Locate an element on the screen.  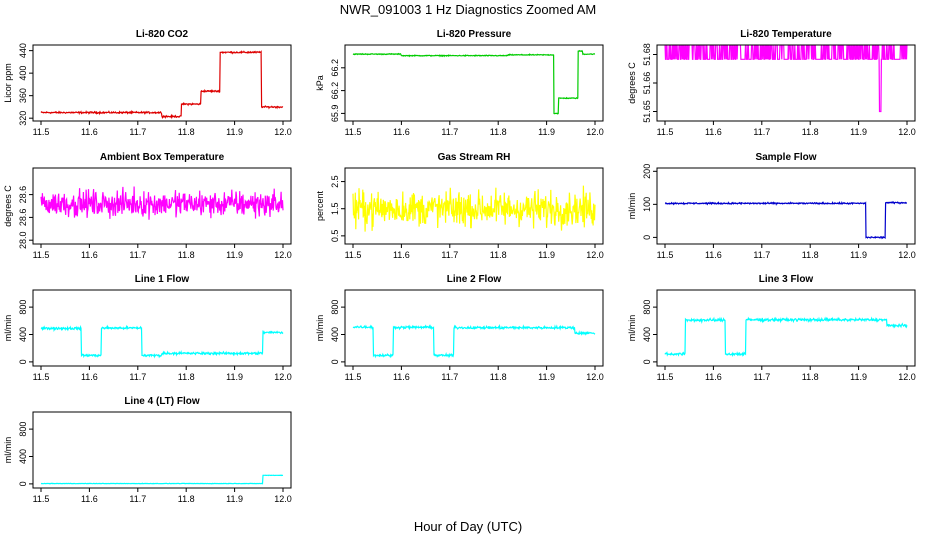
chart-title: Gas Stream RH is located at coordinates (474, 157).